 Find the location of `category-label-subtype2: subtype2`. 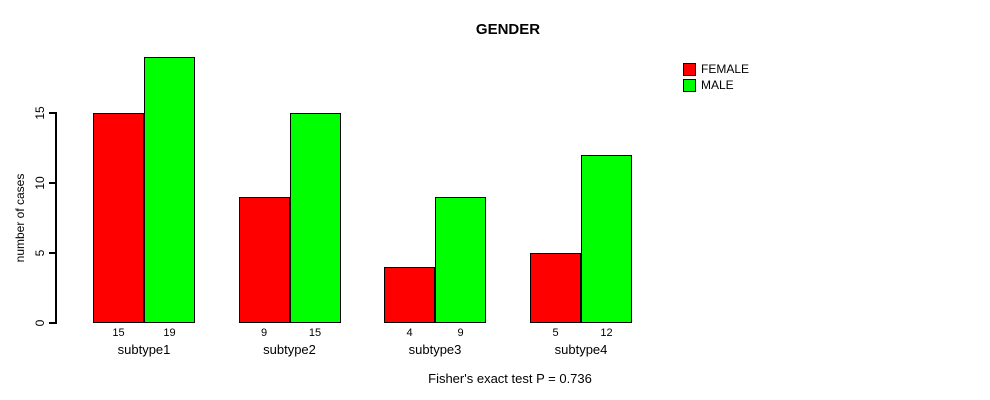

category-label-subtype2: subtype2 is located at coordinates (289, 349).